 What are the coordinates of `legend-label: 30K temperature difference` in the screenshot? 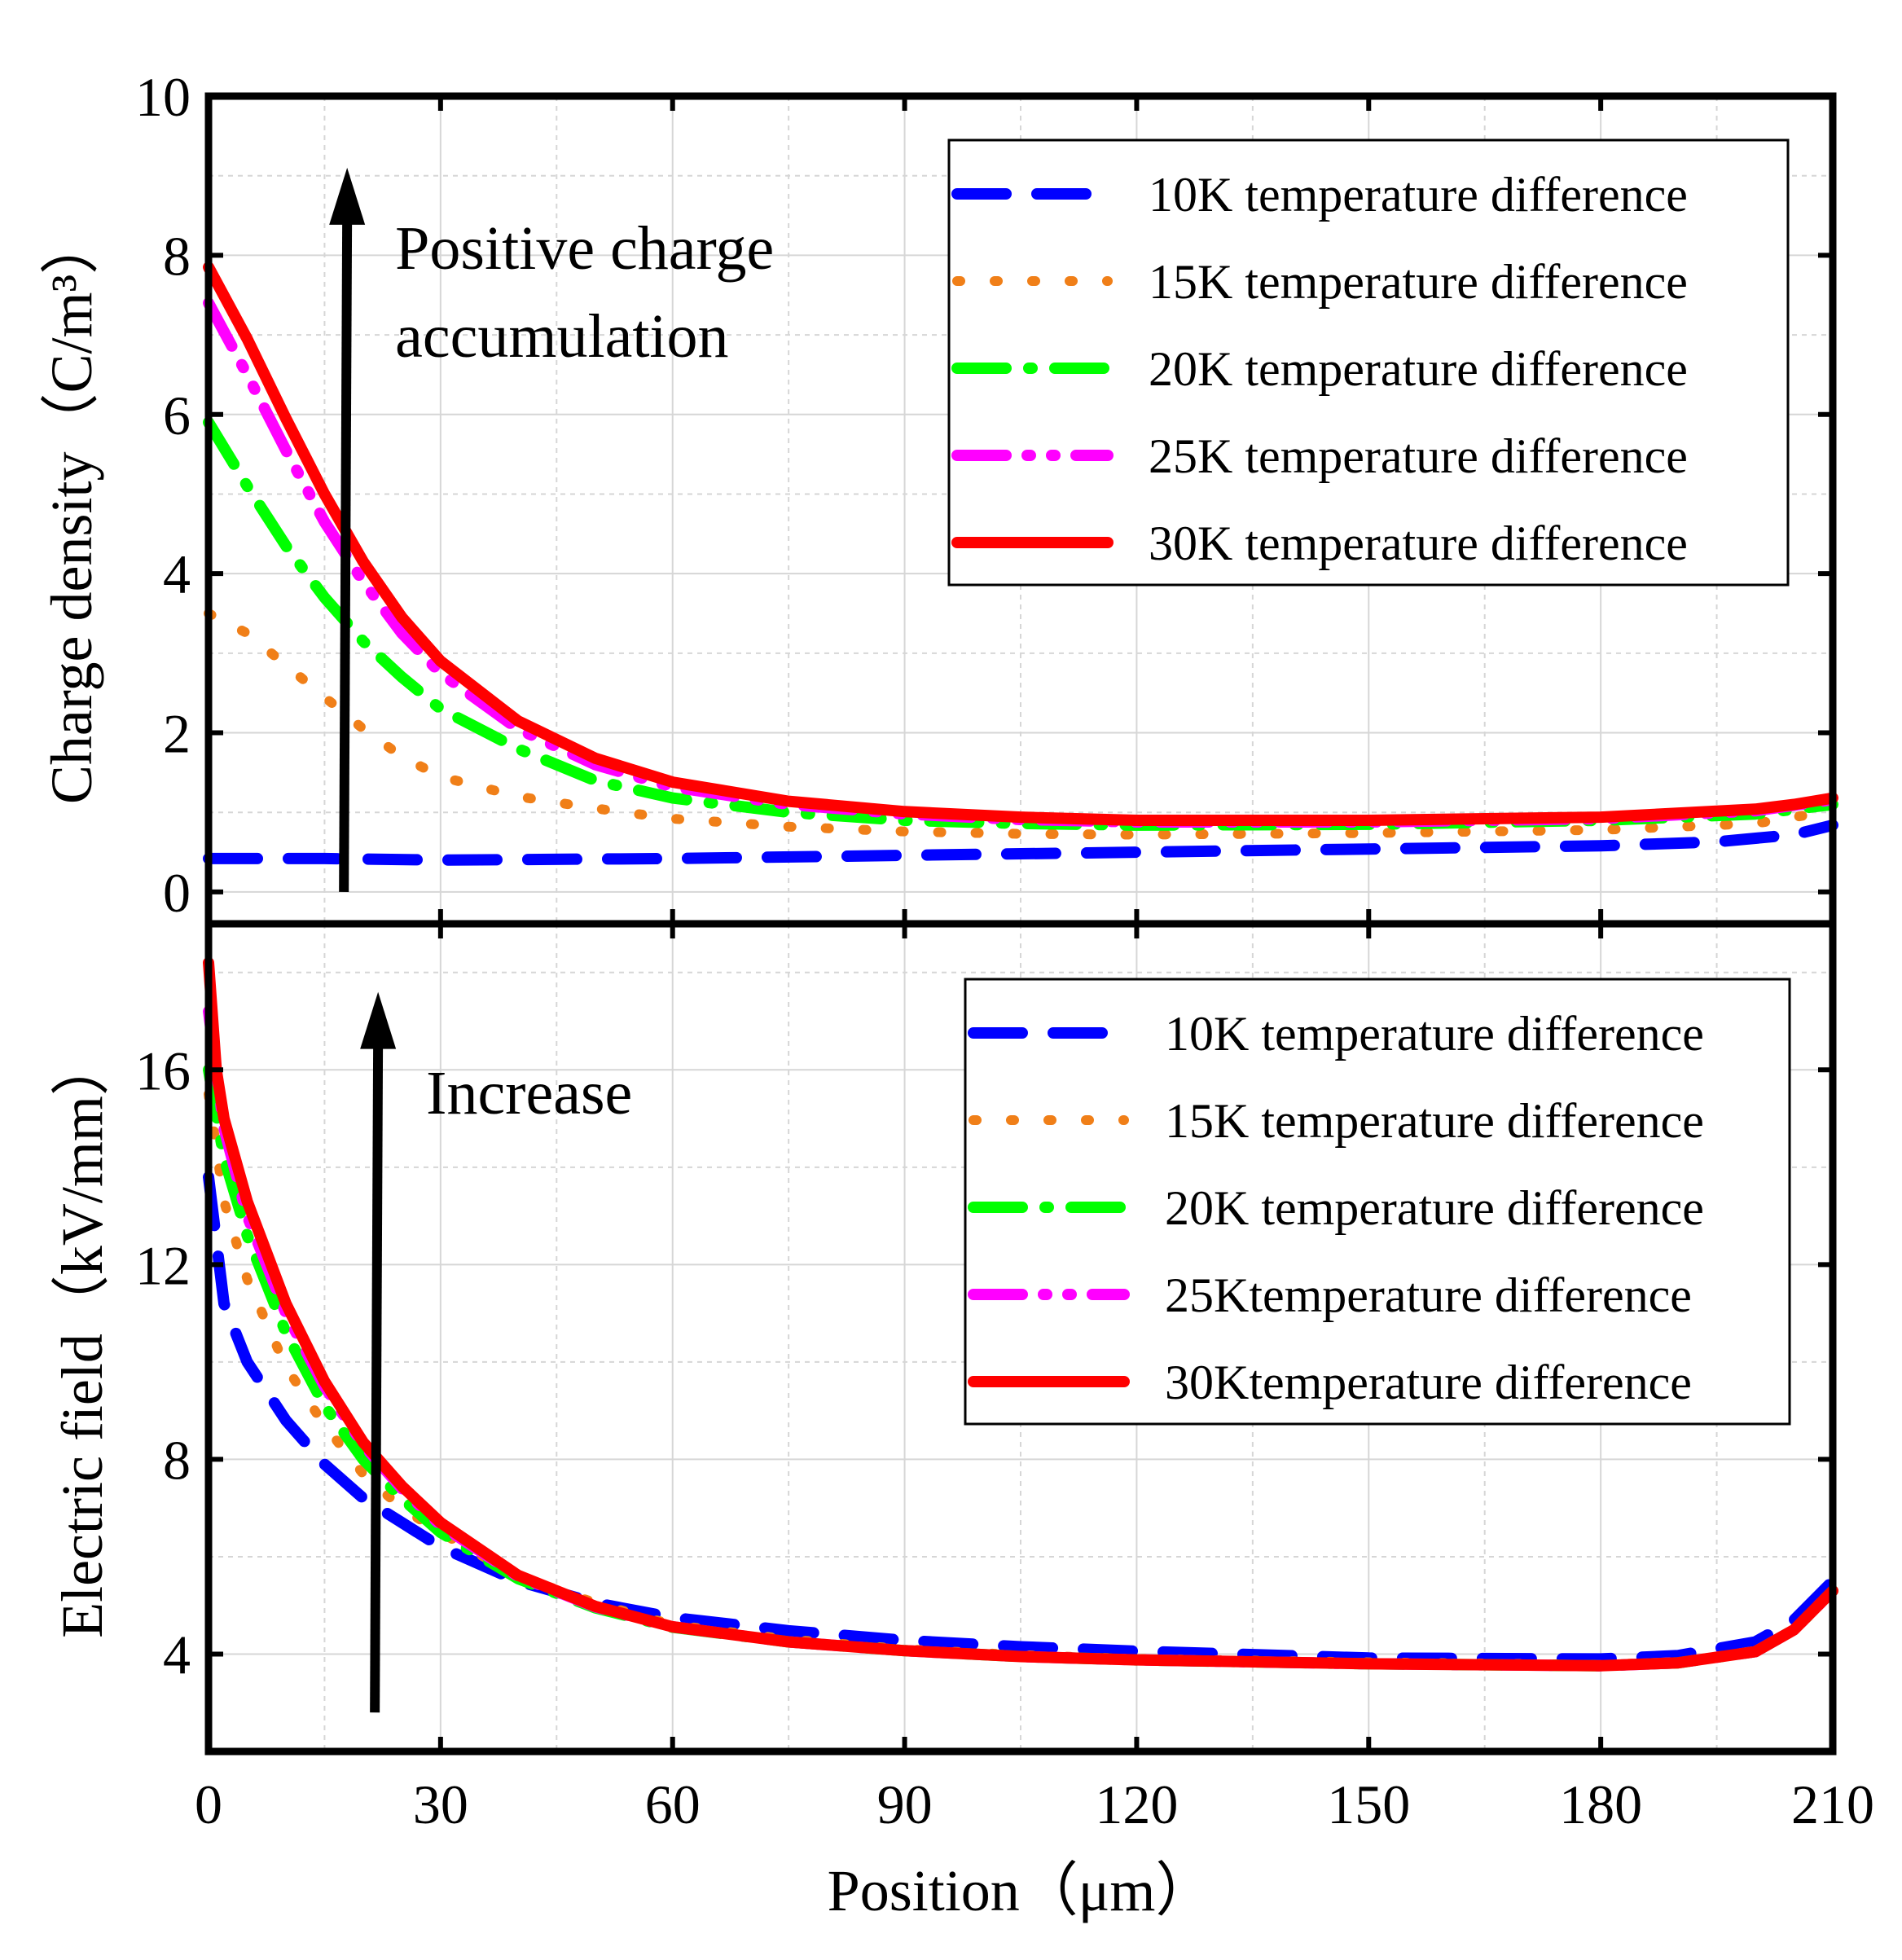 It's located at (1418, 543).